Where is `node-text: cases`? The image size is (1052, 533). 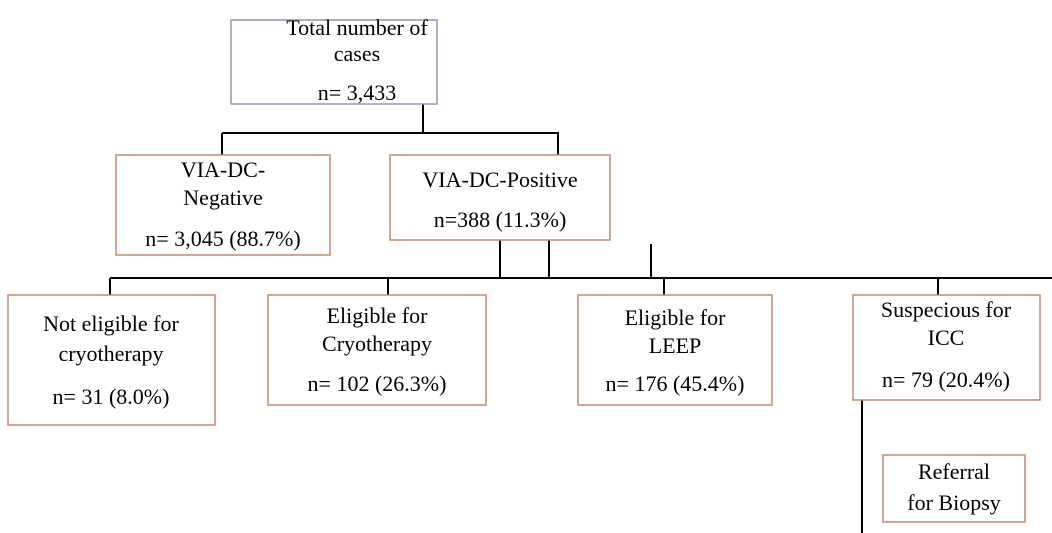 node-text: cases is located at coordinates (357, 53).